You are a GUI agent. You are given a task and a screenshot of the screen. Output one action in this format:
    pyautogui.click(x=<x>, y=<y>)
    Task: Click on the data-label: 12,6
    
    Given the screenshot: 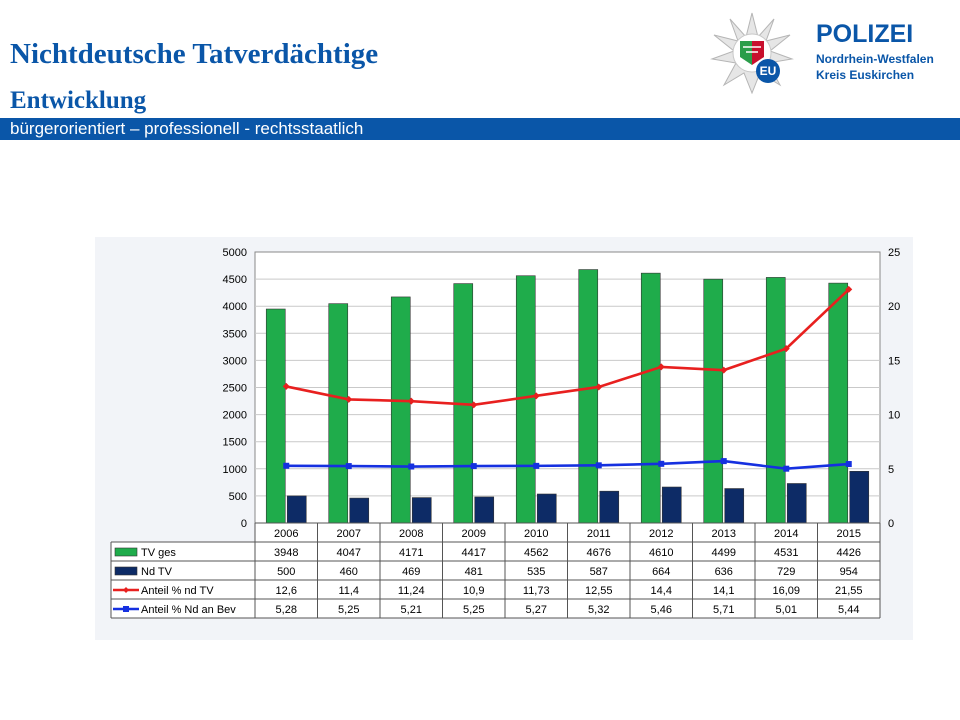 What is the action you would take?
    pyautogui.click(x=286, y=591)
    